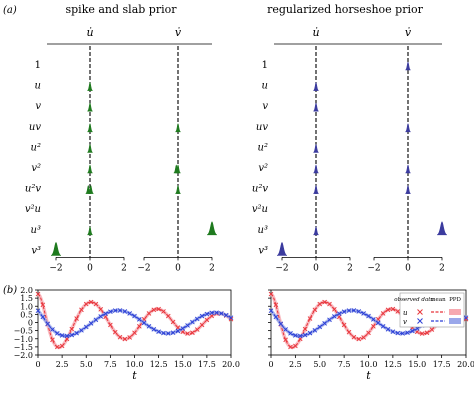 This screenshot has width=474, height=404. I want to click on x-tick-label: 10.0, so click(135, 364).